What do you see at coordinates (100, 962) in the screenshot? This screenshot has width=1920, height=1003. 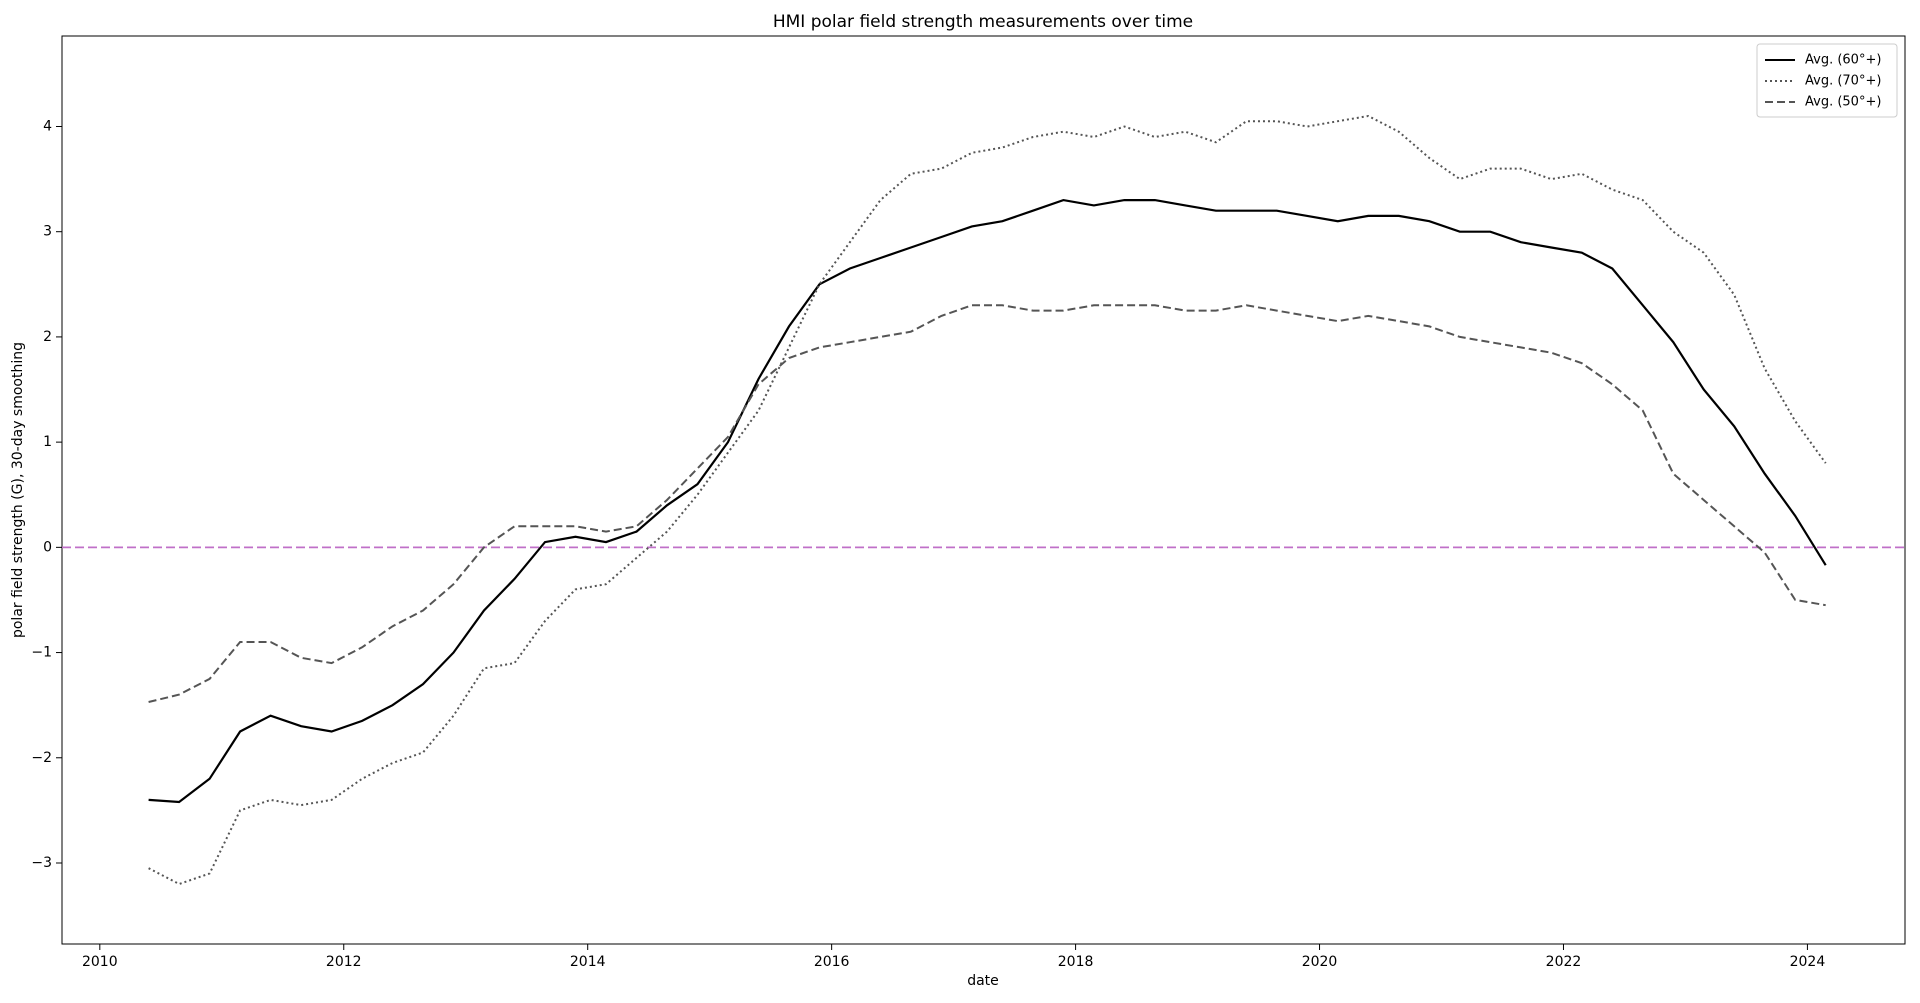 I see `x-tick-label: 2010` at bounding box center [100, 962].